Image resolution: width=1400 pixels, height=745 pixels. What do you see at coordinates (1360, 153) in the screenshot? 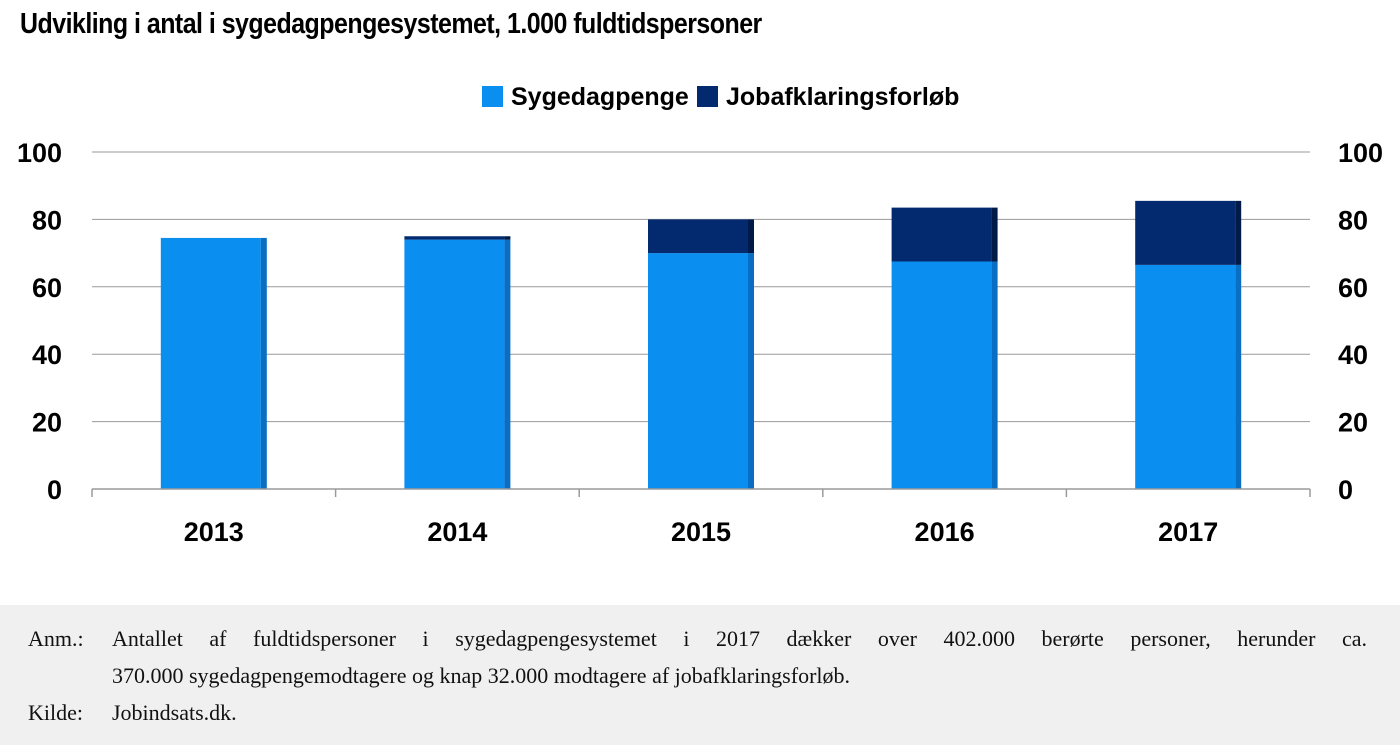
I see `y-tick-label-right: 100` at bounding box center [1360, 153].